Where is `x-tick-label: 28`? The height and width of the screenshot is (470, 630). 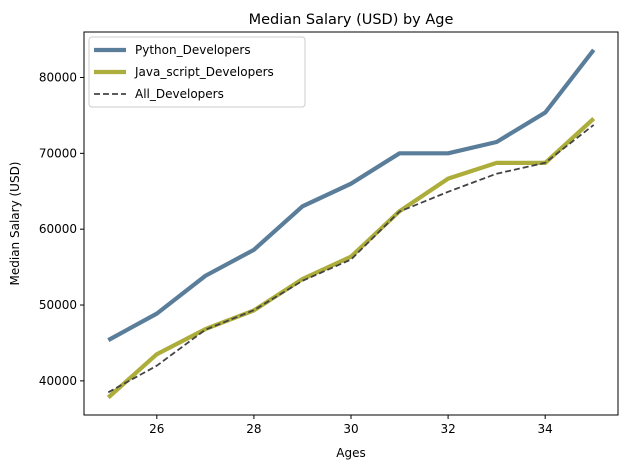 x-tick-label: 28 is located at coordinates (253, 429).